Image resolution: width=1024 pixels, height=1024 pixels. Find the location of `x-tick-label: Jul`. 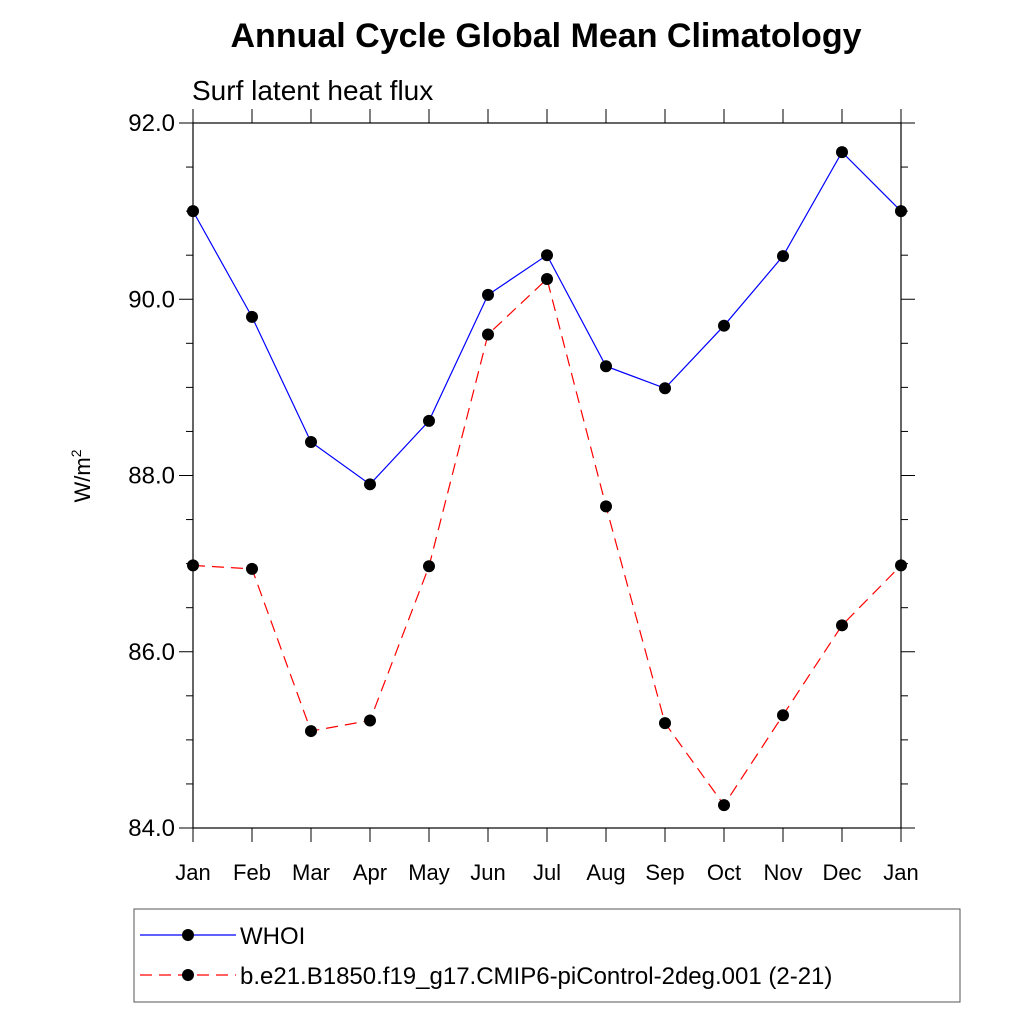

x-tick-label: Jul is located at coordinates (547, 872).